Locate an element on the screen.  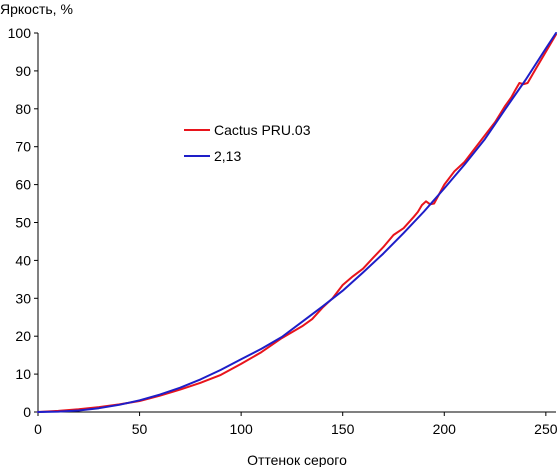
y-tick-label: 80 is located at coordinates (23, 109).